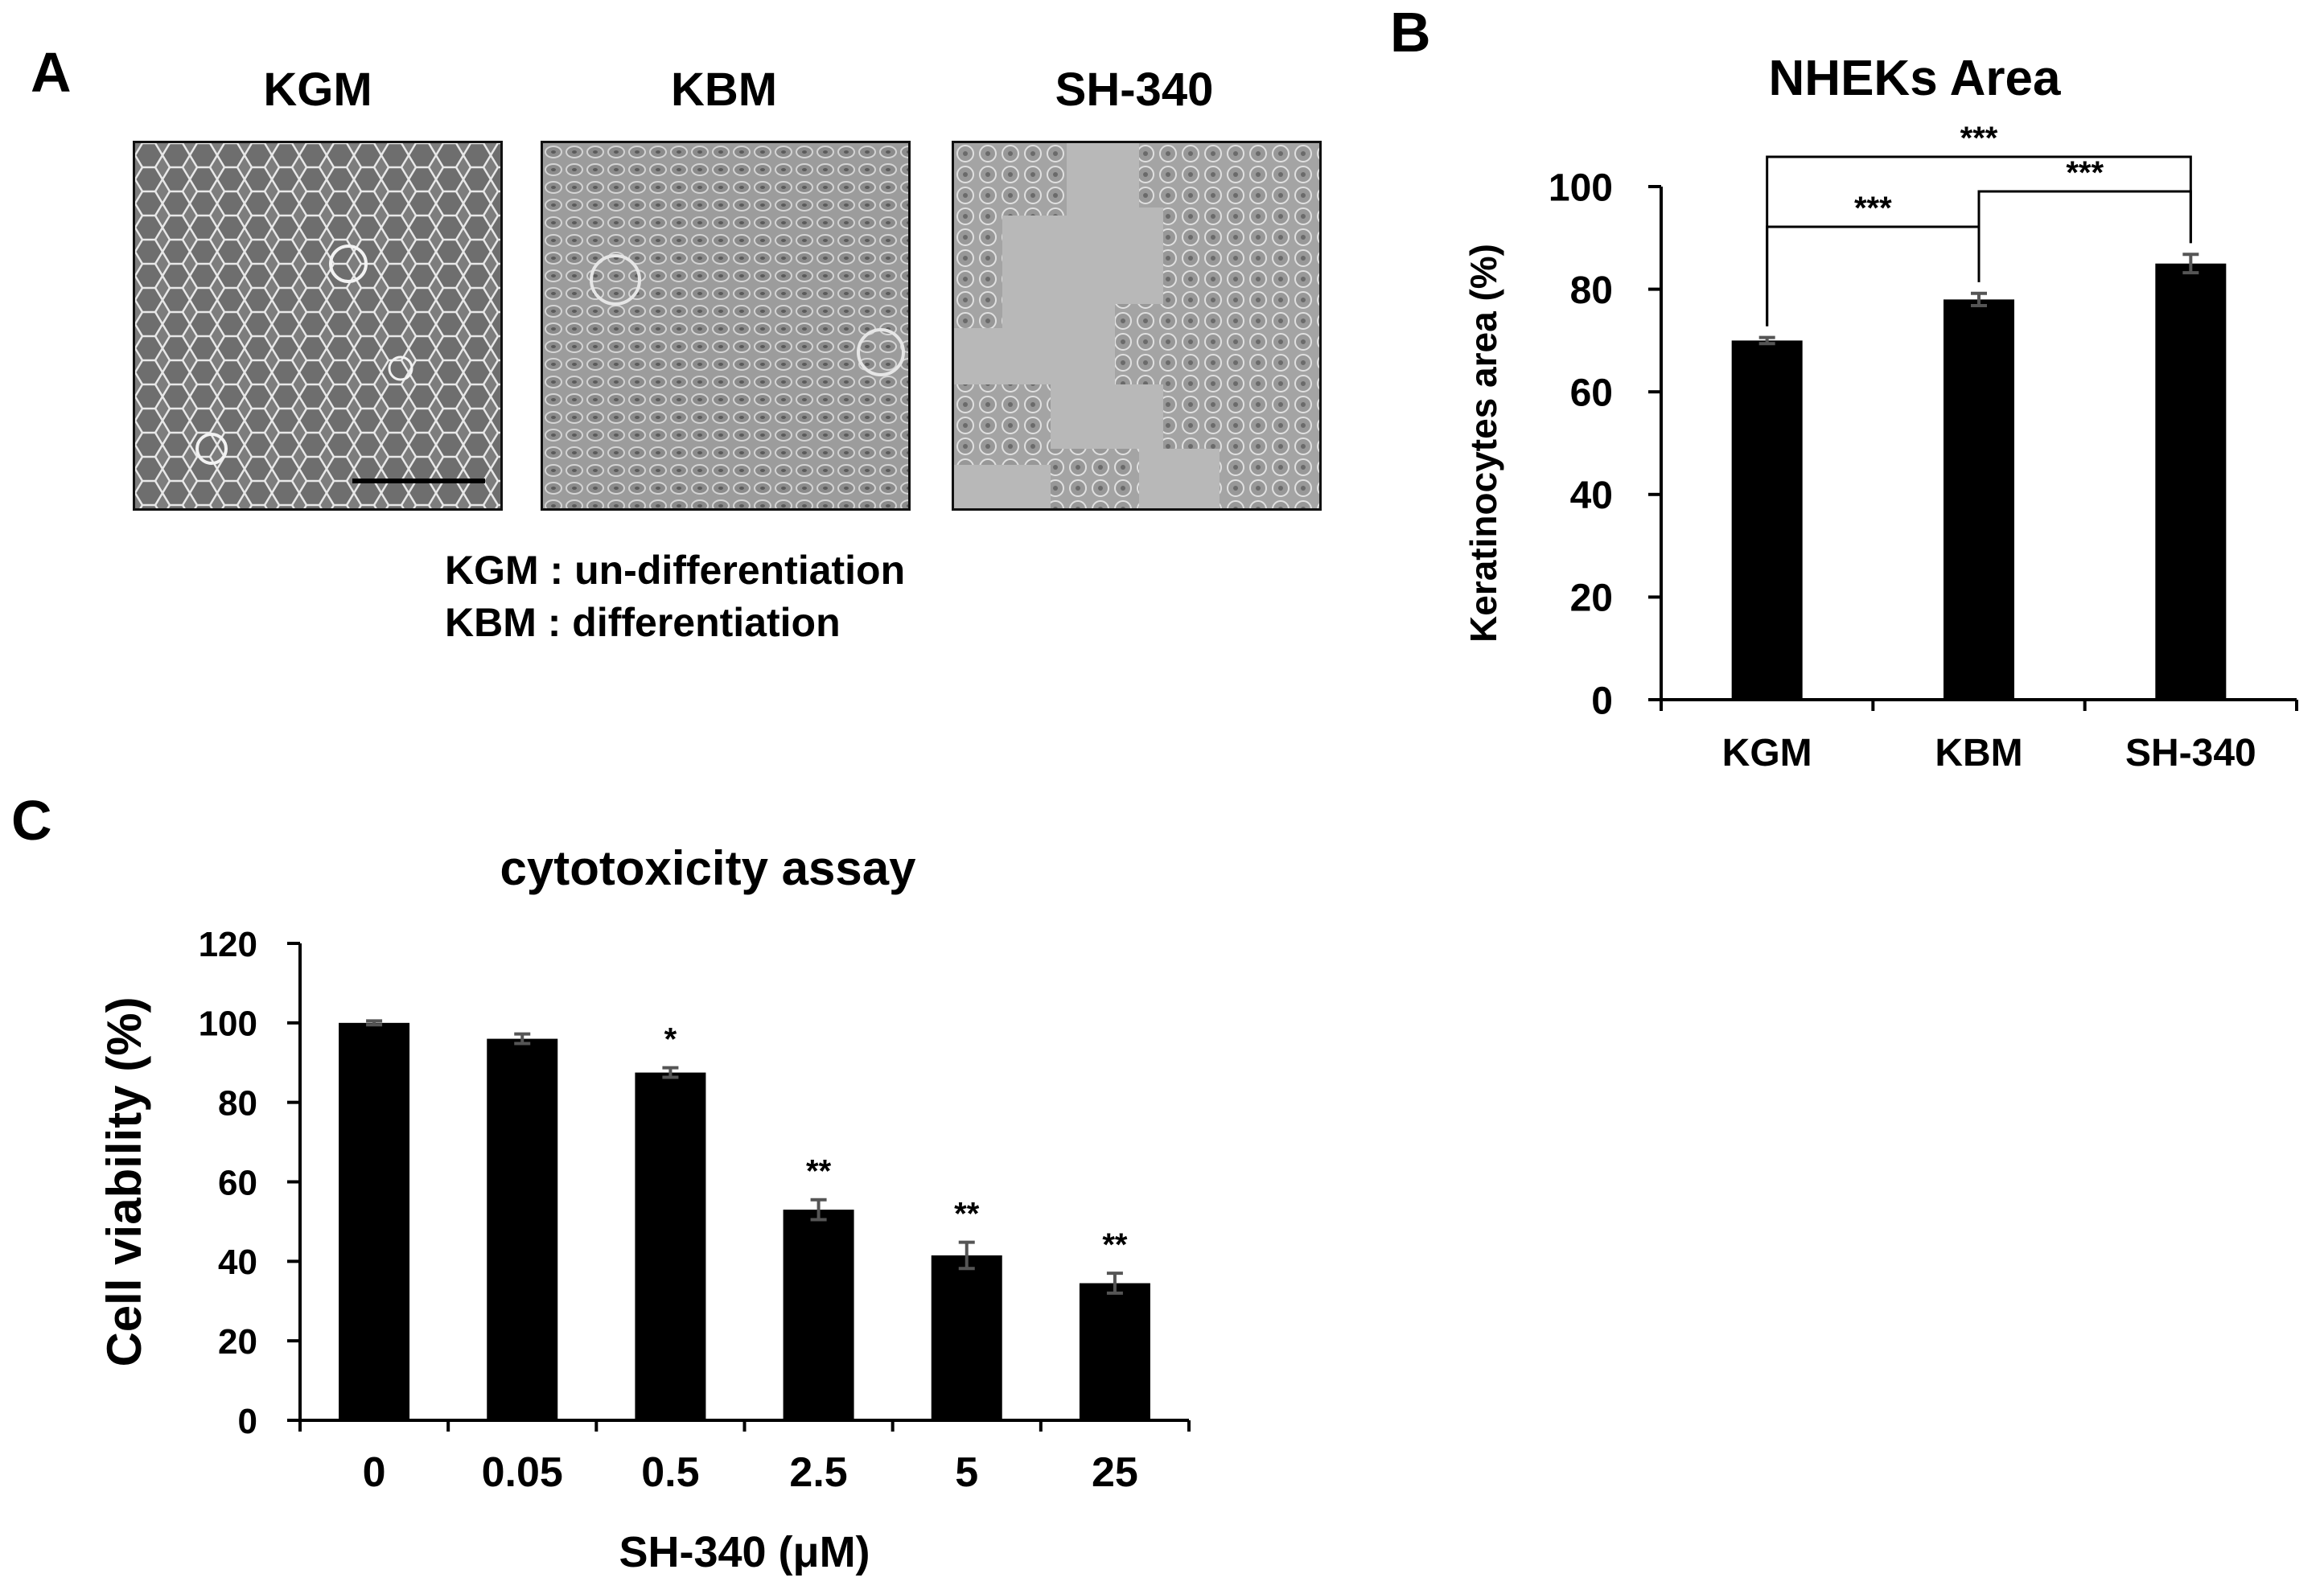  I want to click on legend-kgm: KGM : un-differentiation, so click(675, 570).